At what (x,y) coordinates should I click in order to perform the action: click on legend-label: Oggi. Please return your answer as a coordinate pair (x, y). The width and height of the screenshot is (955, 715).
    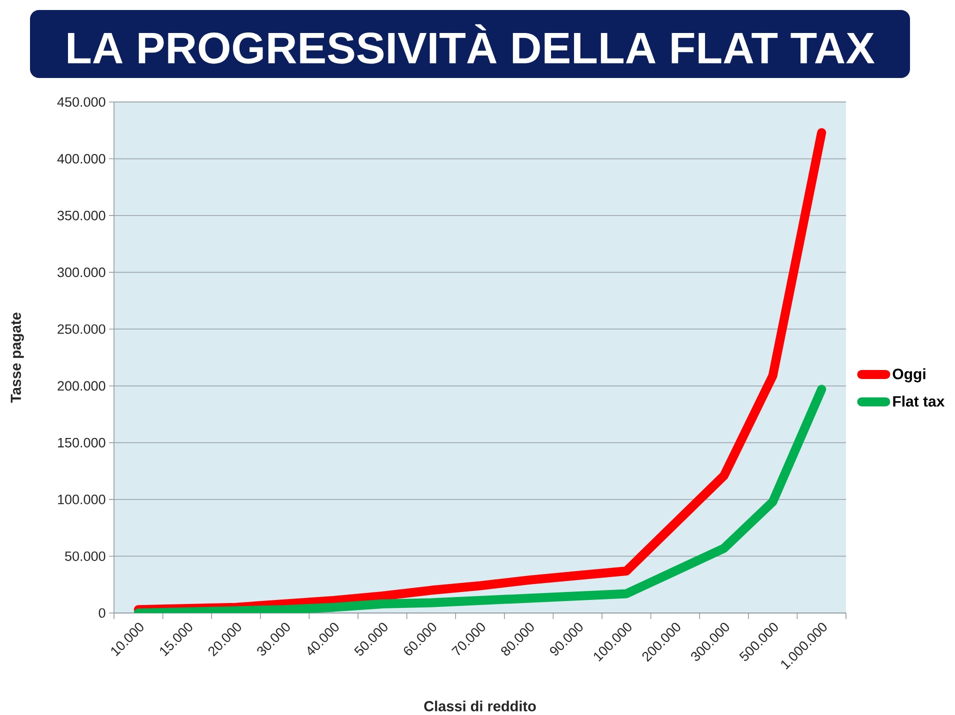
    Looking at the image, I should click on (909, 375).